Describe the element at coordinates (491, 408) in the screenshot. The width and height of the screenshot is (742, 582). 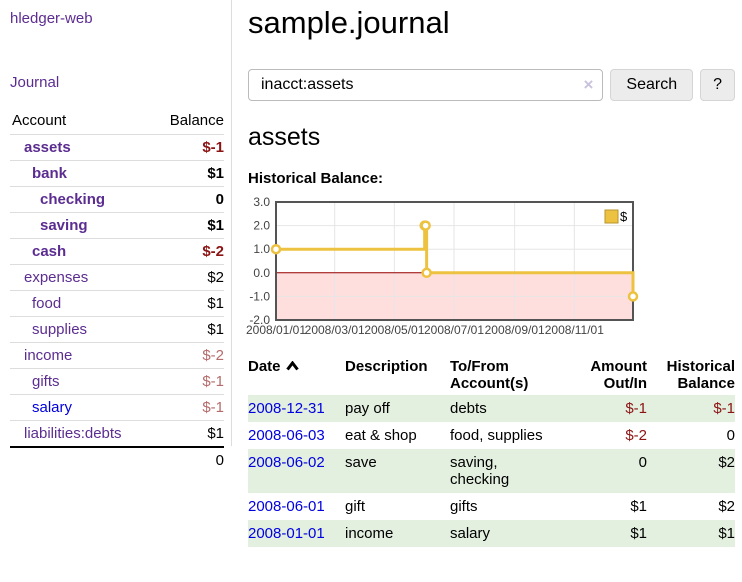
I see `register-row: 2008-12-31 pay off debts $-1 $-1` at that location.